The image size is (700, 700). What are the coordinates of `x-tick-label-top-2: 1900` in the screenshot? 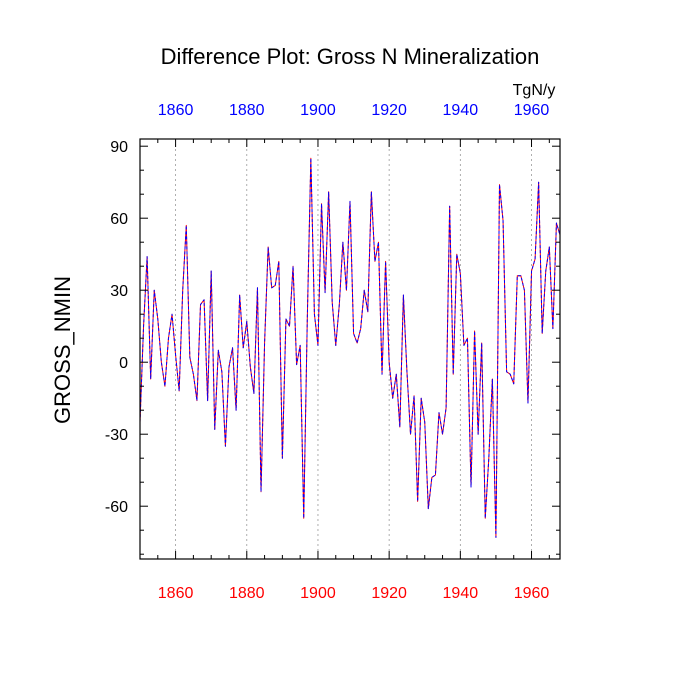 It's located at (318, 110).